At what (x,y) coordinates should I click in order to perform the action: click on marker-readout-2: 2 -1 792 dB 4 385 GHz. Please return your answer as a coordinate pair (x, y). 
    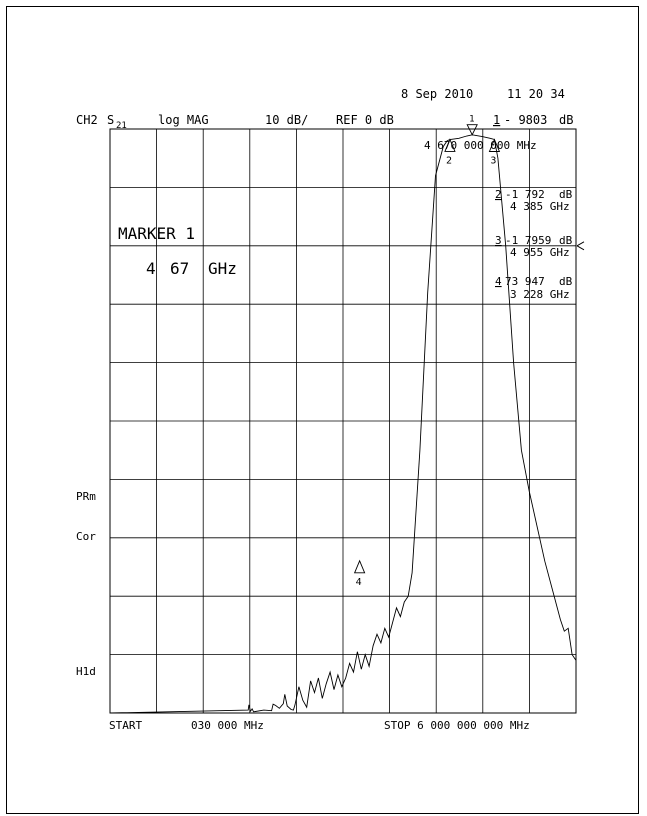
    Looking at the image, I should click on (534, 200).